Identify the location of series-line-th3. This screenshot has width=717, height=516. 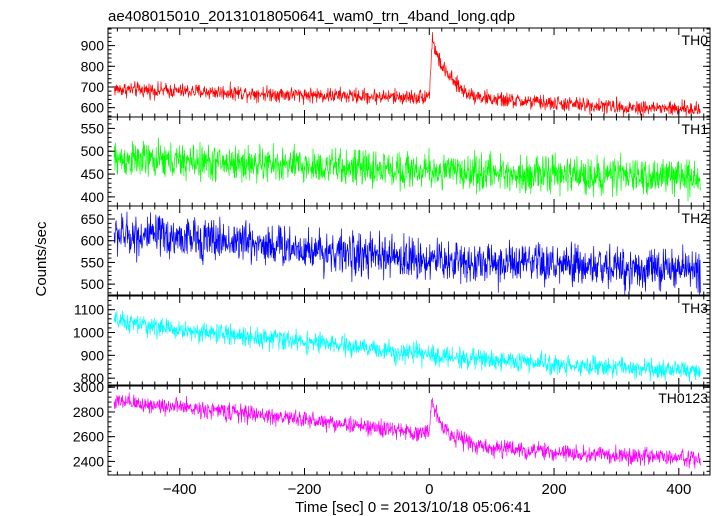
(407, 346).